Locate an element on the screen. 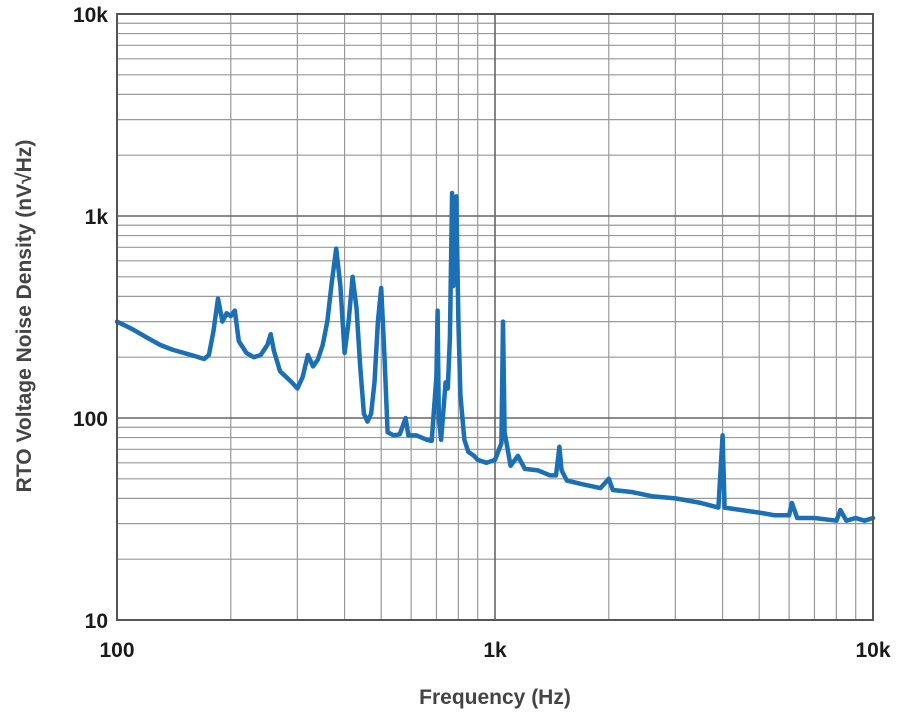 The image size is (900, 719). y-tick-label: 10 is located at coordinates (96, 621).